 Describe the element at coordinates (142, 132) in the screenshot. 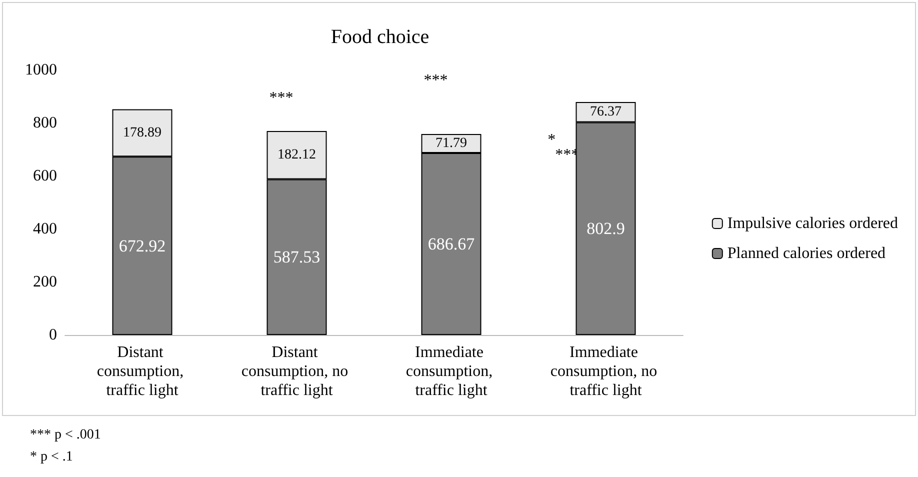

I see `data-label: 178.89` at that location.